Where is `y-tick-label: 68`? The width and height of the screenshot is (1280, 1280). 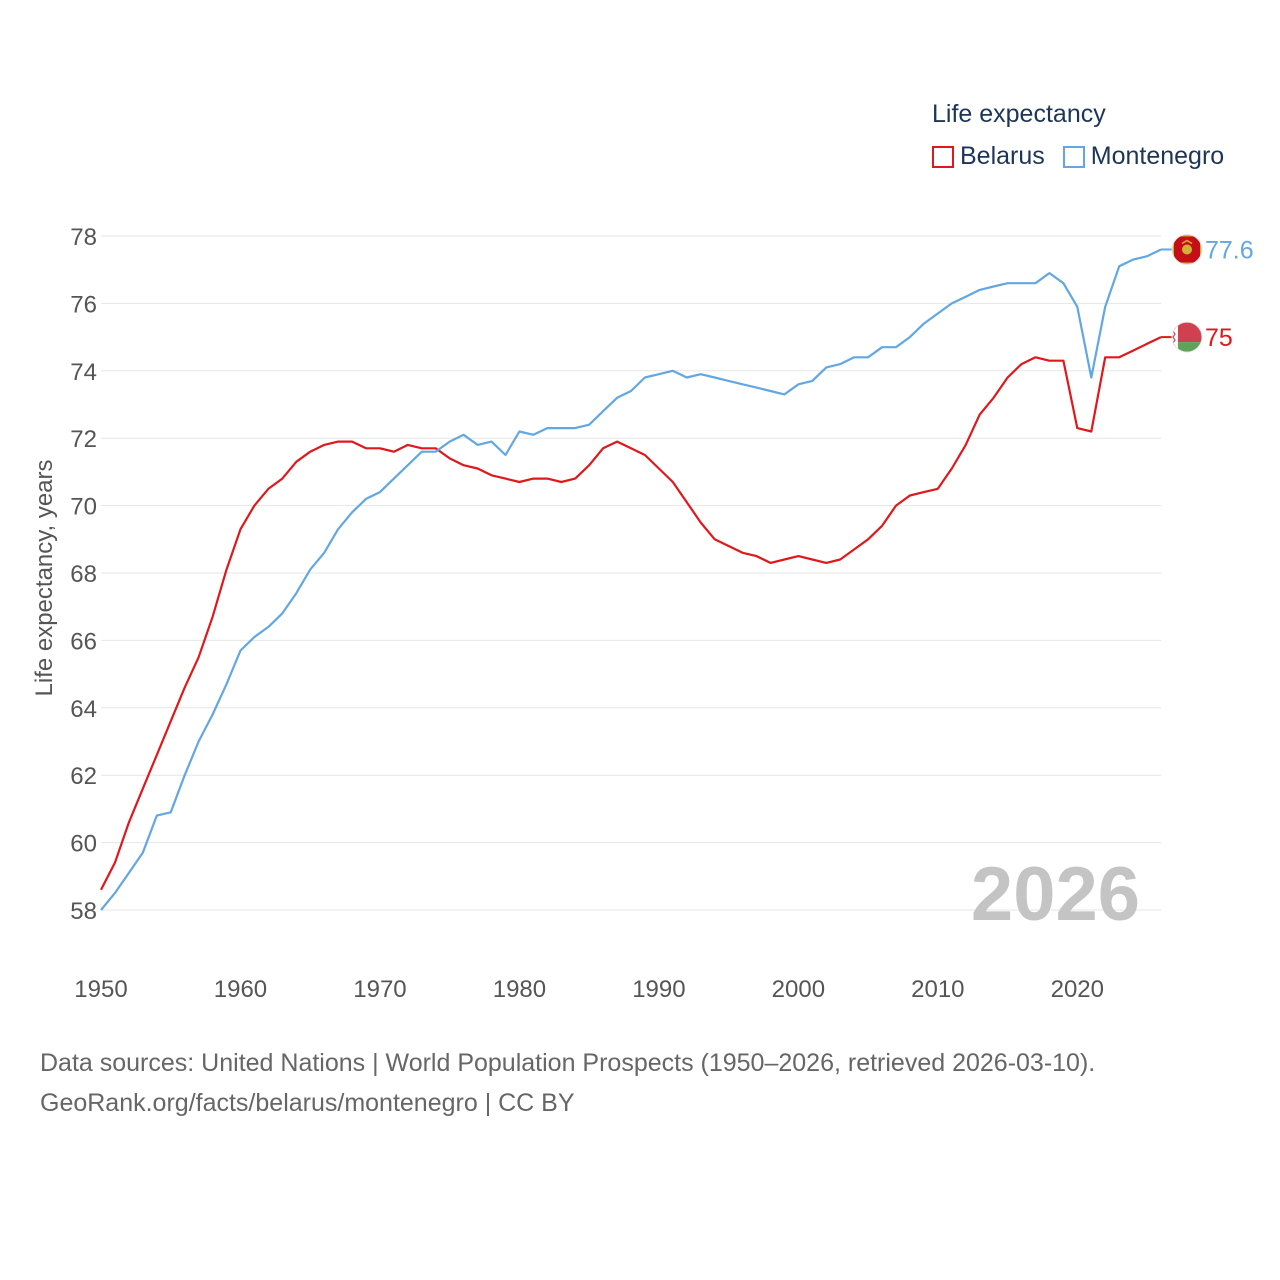 y-tick-label: 68 is located at coordinates (83, 574).